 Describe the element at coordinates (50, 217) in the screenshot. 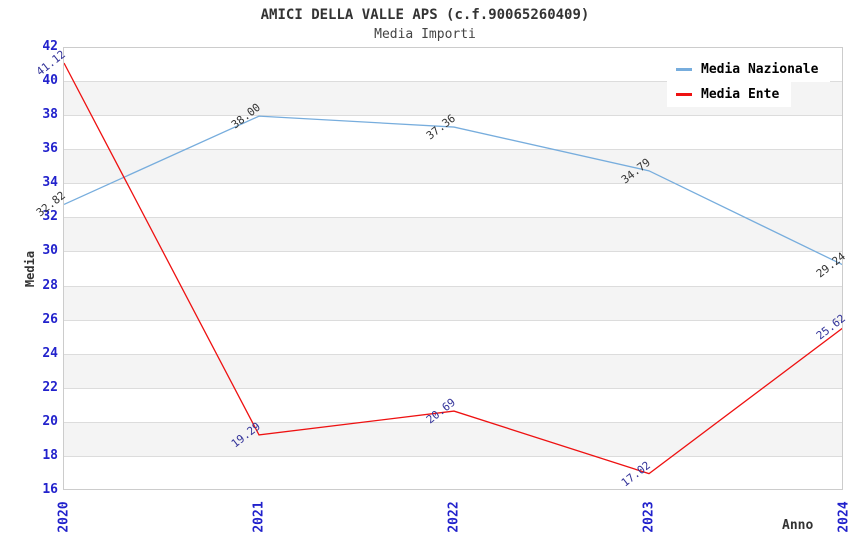

I see `y-tick-label: 32` at that location.